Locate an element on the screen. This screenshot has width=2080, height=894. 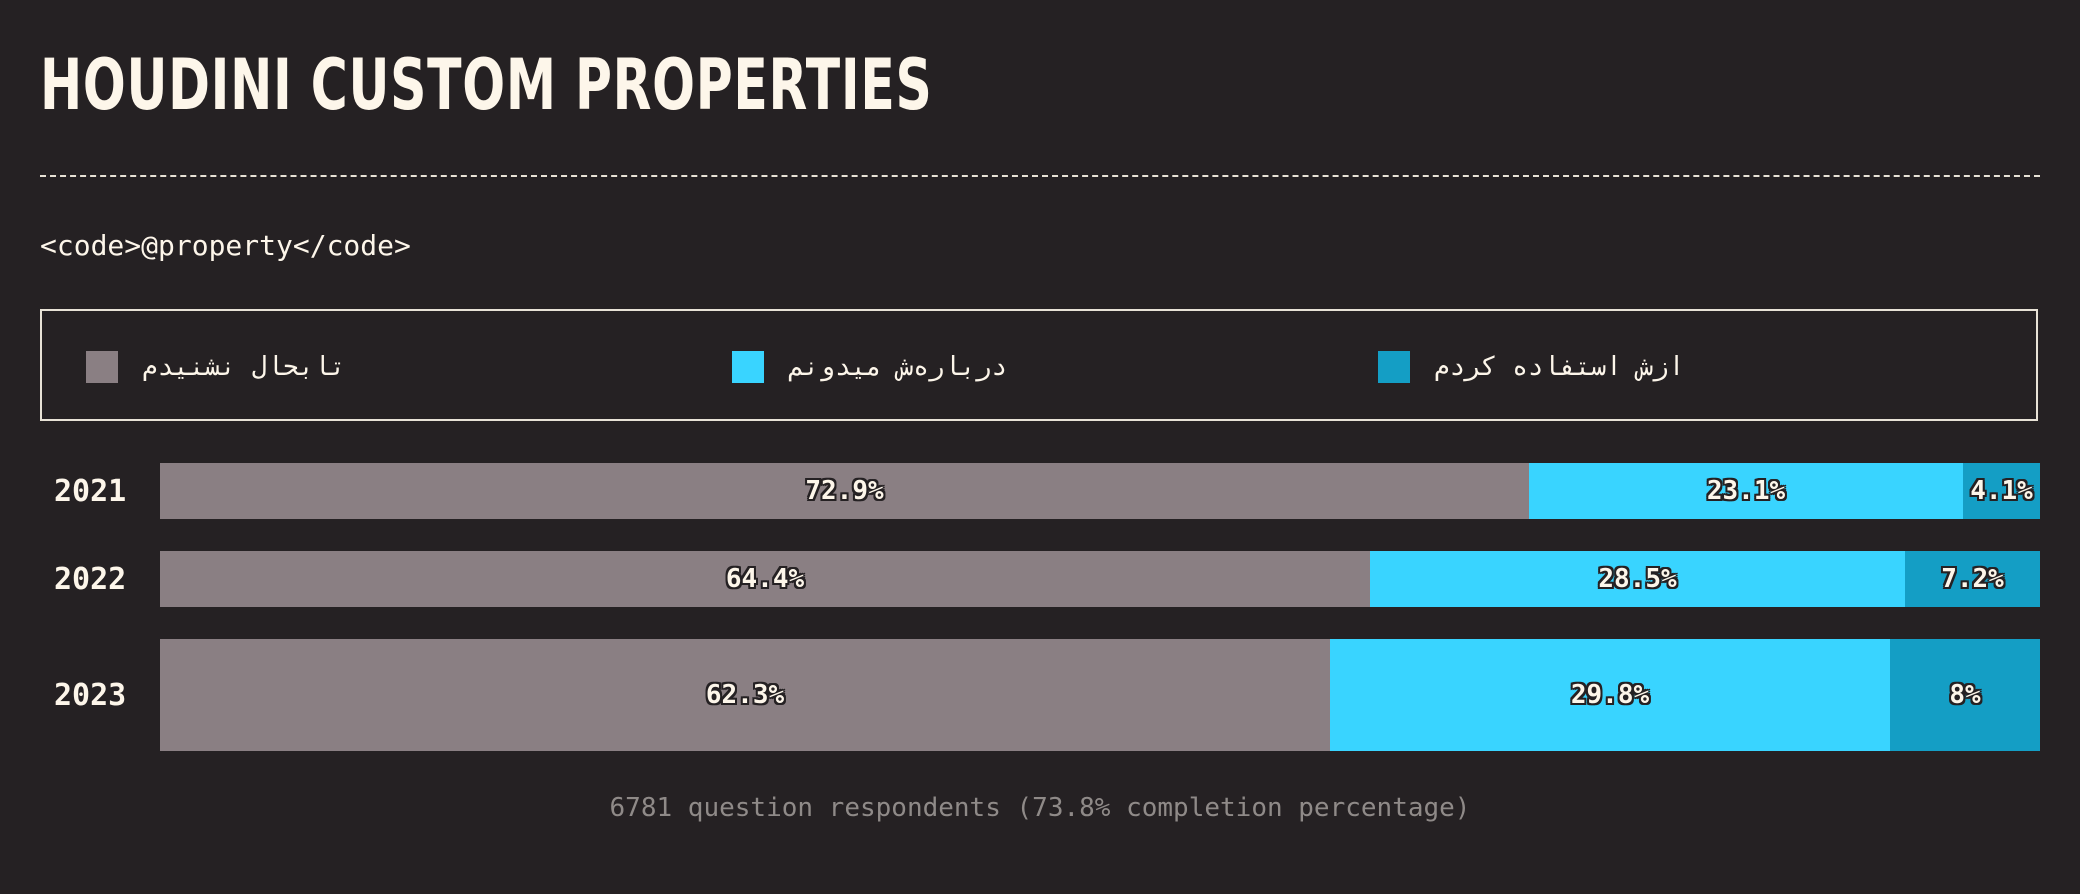
bar-segment: 7.2% is located at coordinates (1972, 579).